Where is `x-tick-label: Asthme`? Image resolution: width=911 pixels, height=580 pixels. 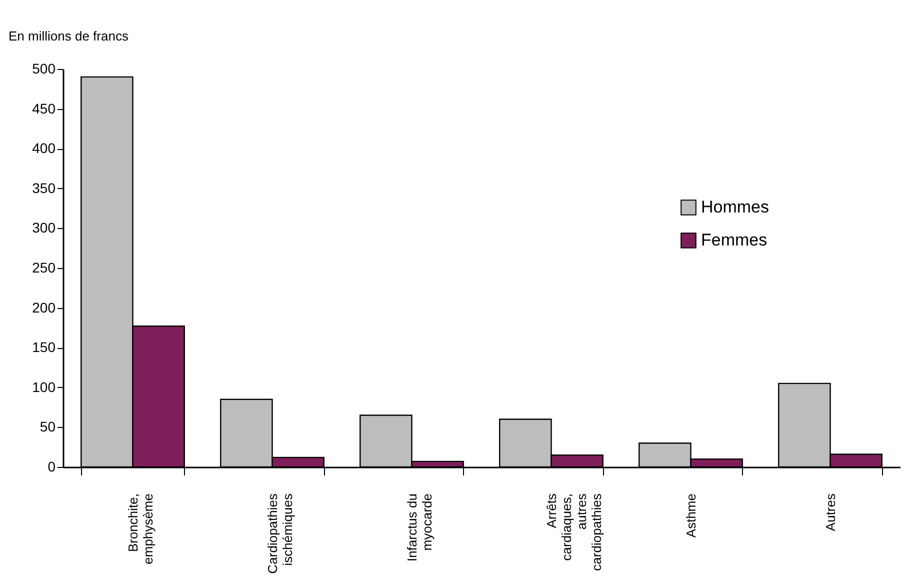 x-tick-label: Asthme is located at coordinates (690, 516).